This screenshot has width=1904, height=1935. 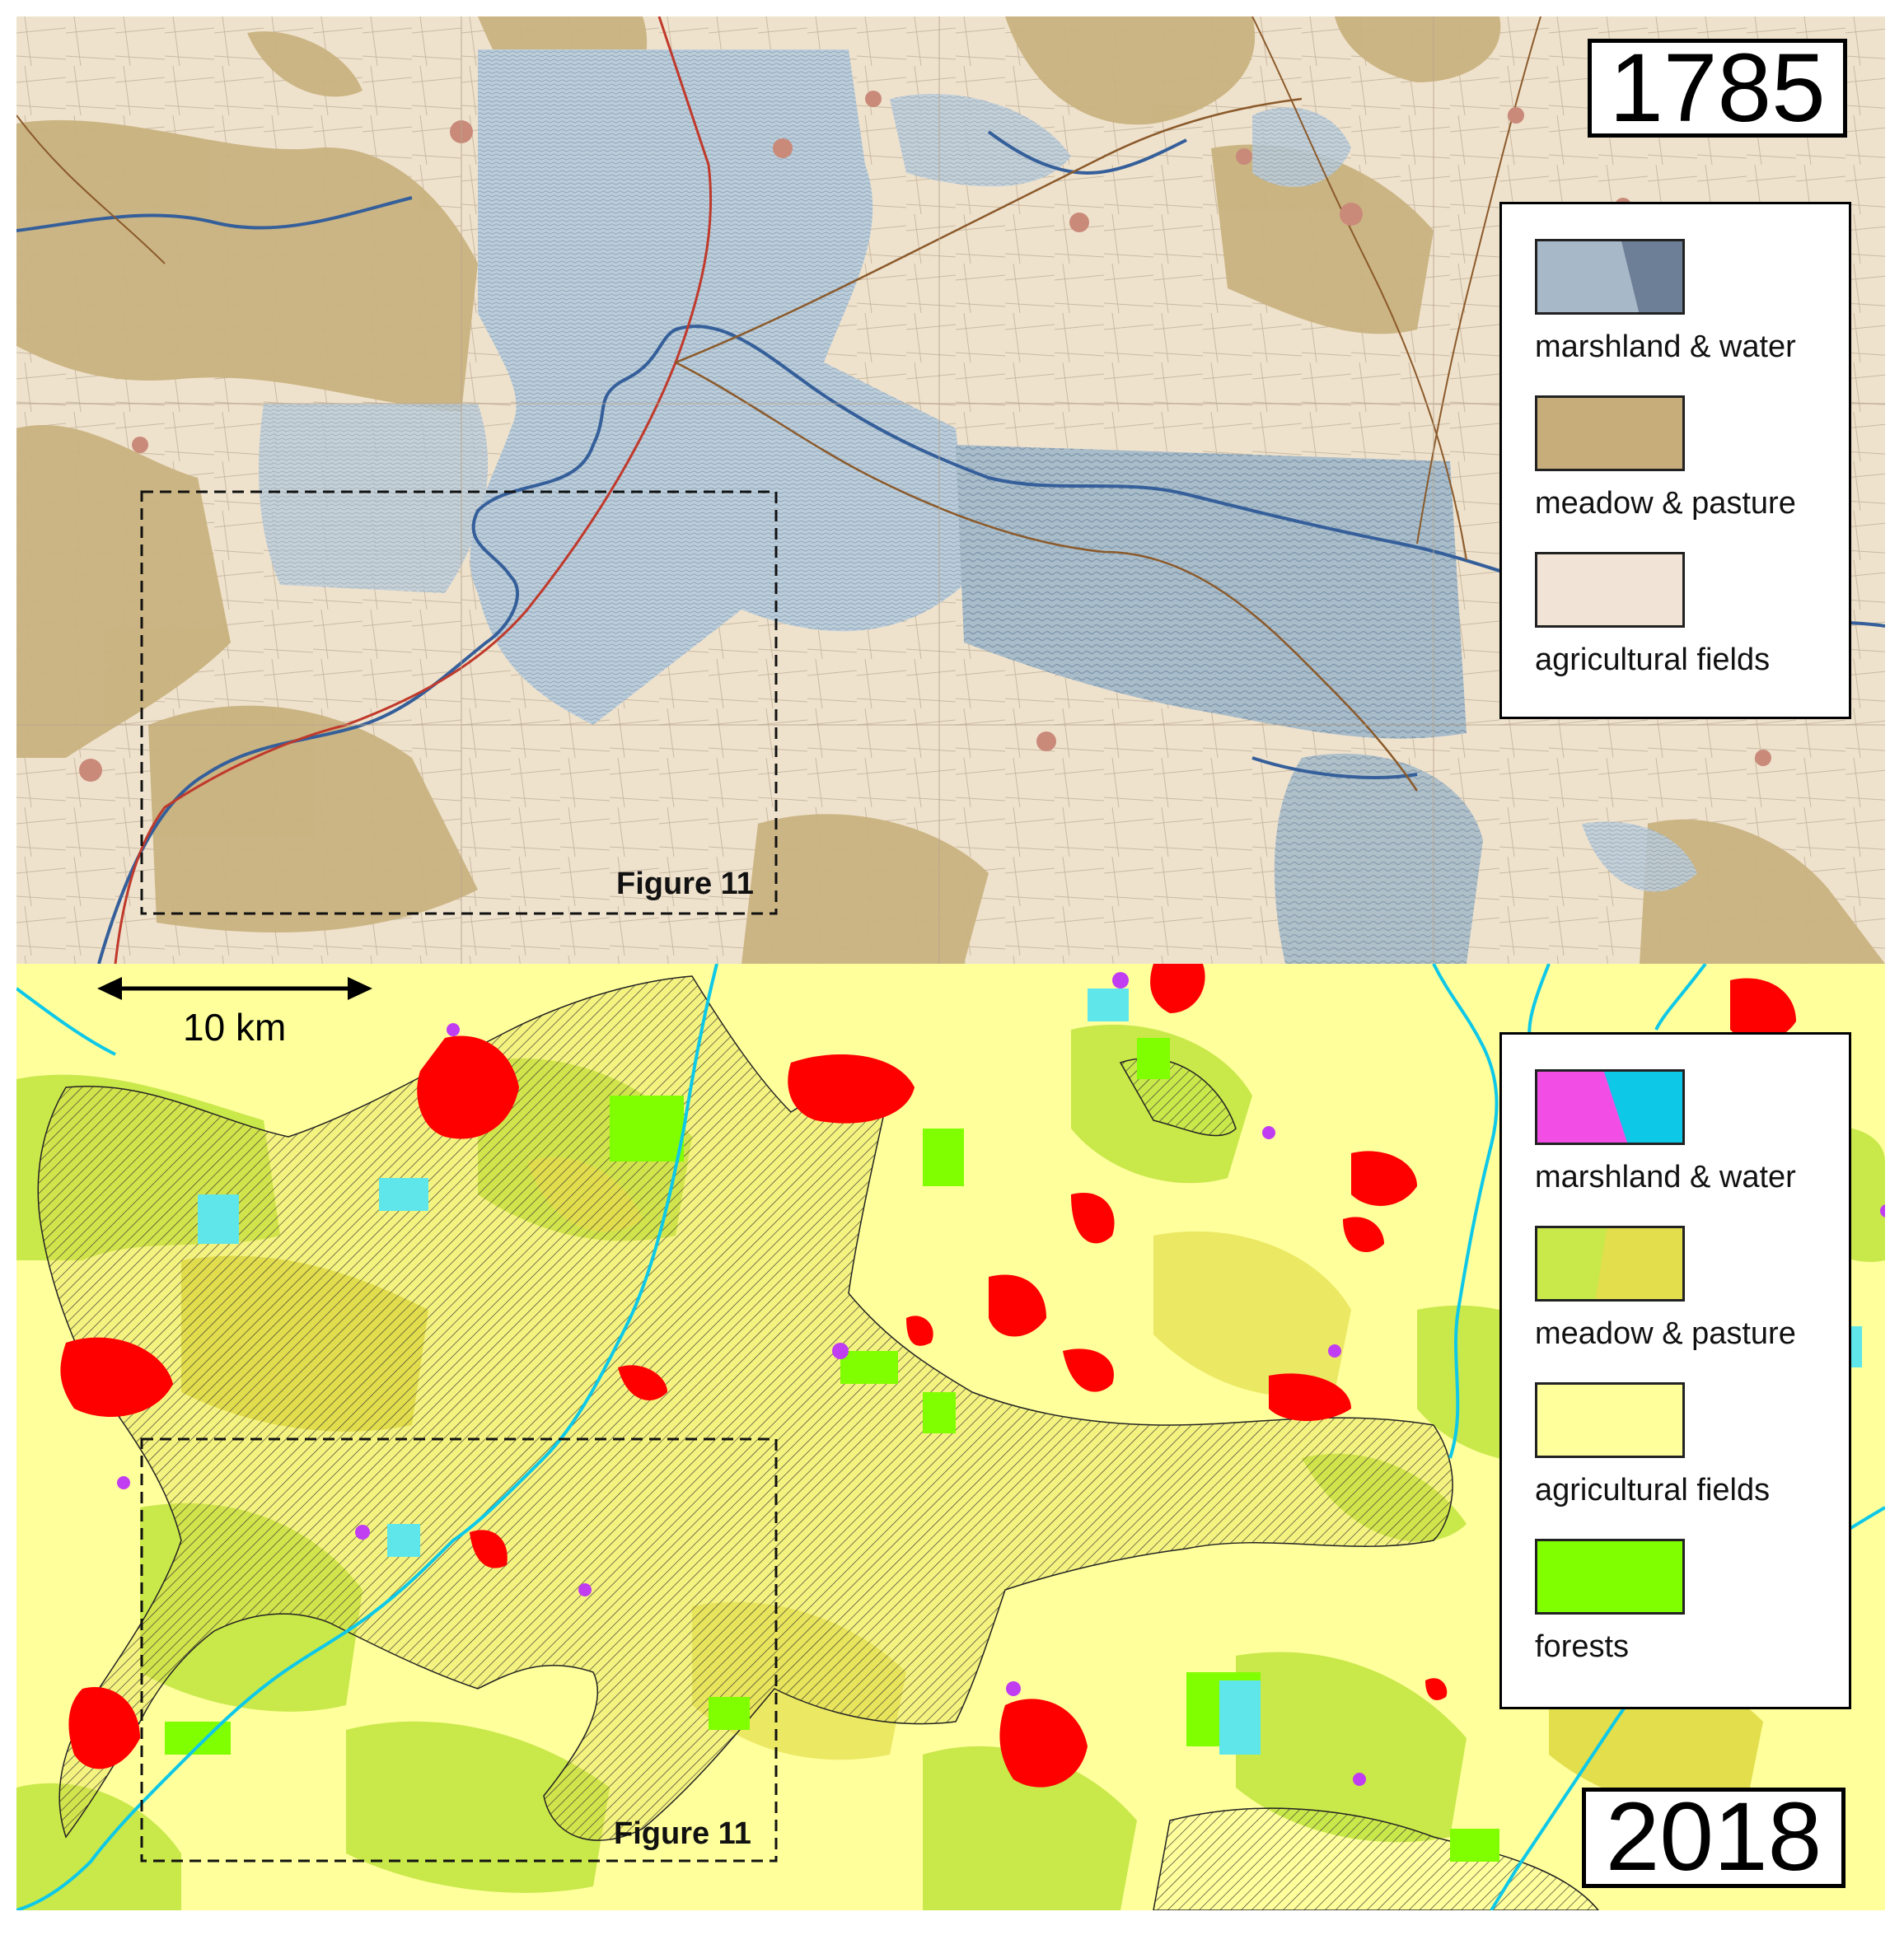 I want to click on year-text: 1785, so click(x=1717, y=88).